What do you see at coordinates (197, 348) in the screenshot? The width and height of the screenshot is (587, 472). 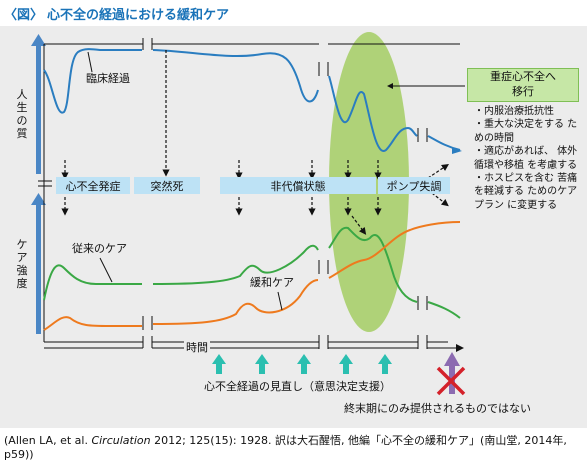 I see `x-axis-label: 時間` at bounding box center [197, 348].